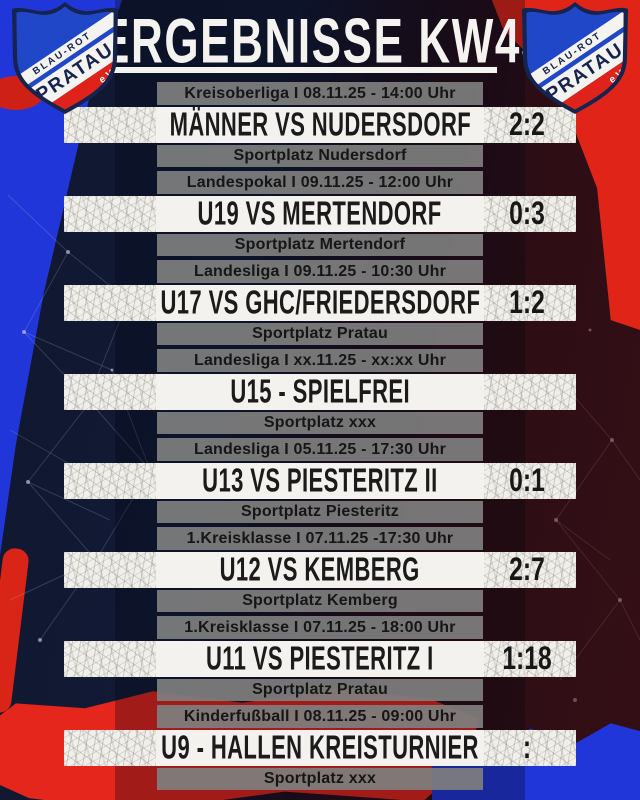 This screenshot has height=800, width=640. I want to click on league-date-text: Landesliga I 05.11.25 - 17:30 Uhr, so click(320, 449).